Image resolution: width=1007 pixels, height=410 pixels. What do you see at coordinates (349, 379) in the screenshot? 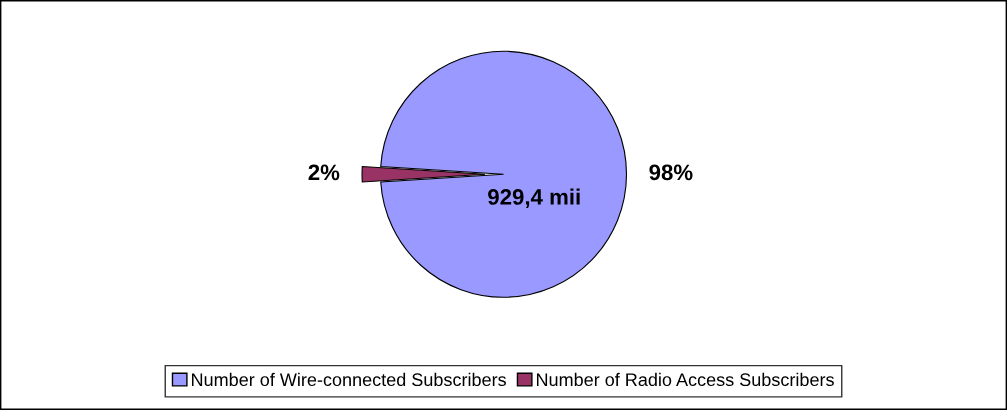
I see `legend-label: Number of Wire-connected Subscribers` at bounding box center [349, 379].